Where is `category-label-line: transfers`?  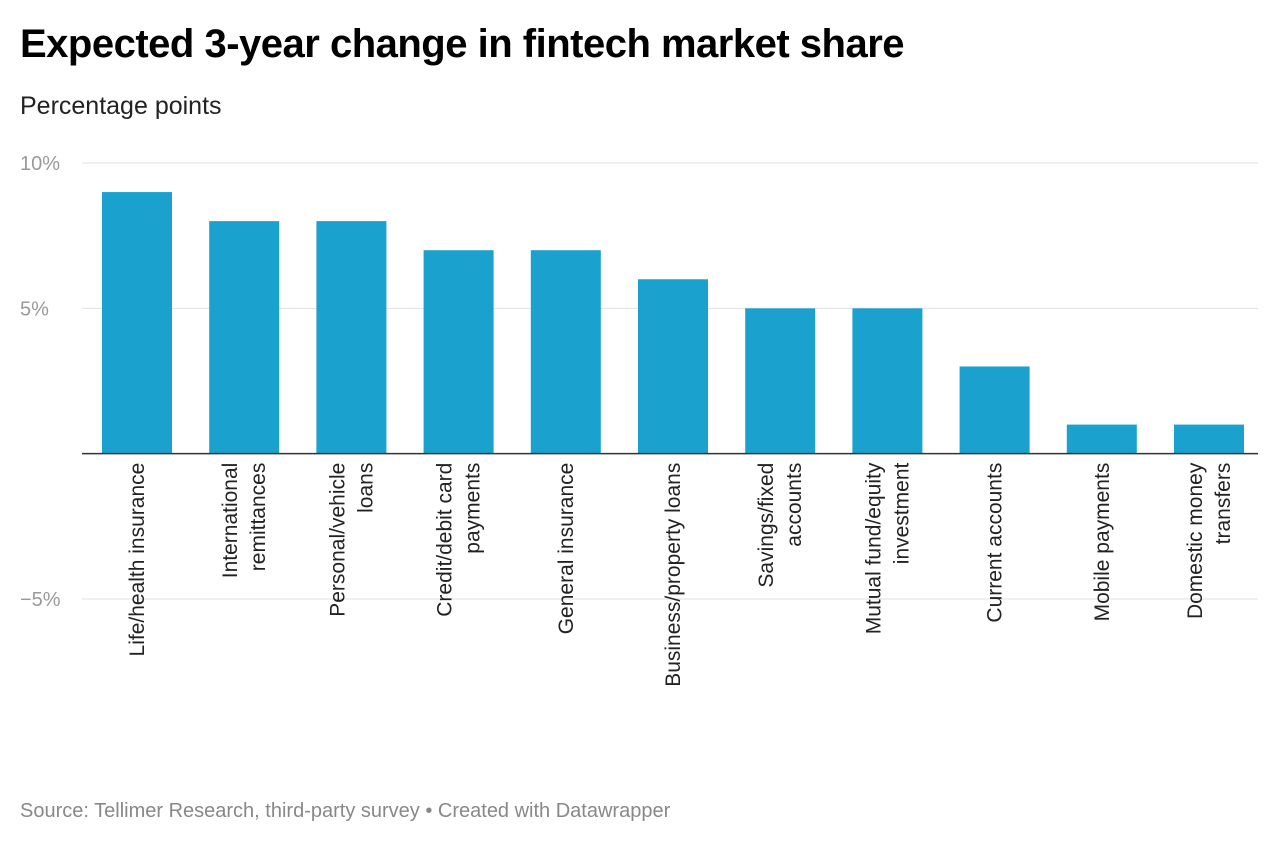
category-label-line: transfers is located at coordinates (1223, 504).